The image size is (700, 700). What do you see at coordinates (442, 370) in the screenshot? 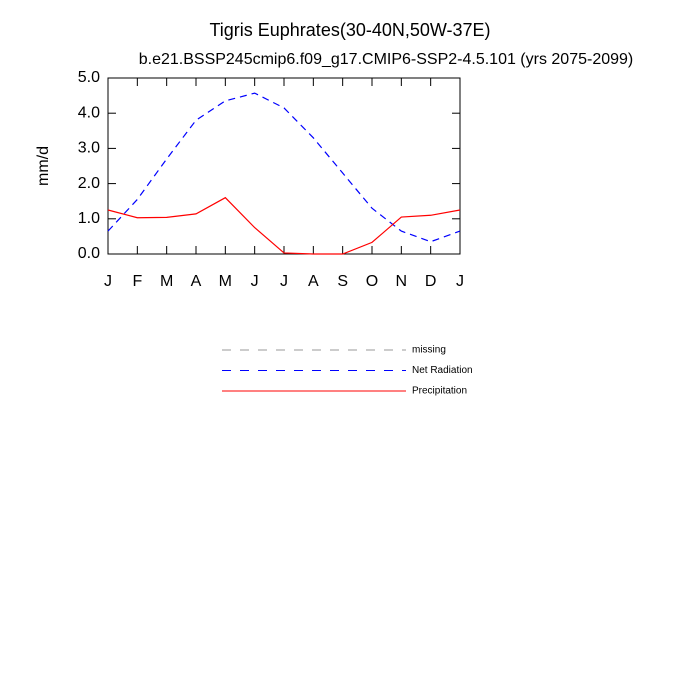
I see `legend-label: Net Radiation` at bounding box center [442, 370].